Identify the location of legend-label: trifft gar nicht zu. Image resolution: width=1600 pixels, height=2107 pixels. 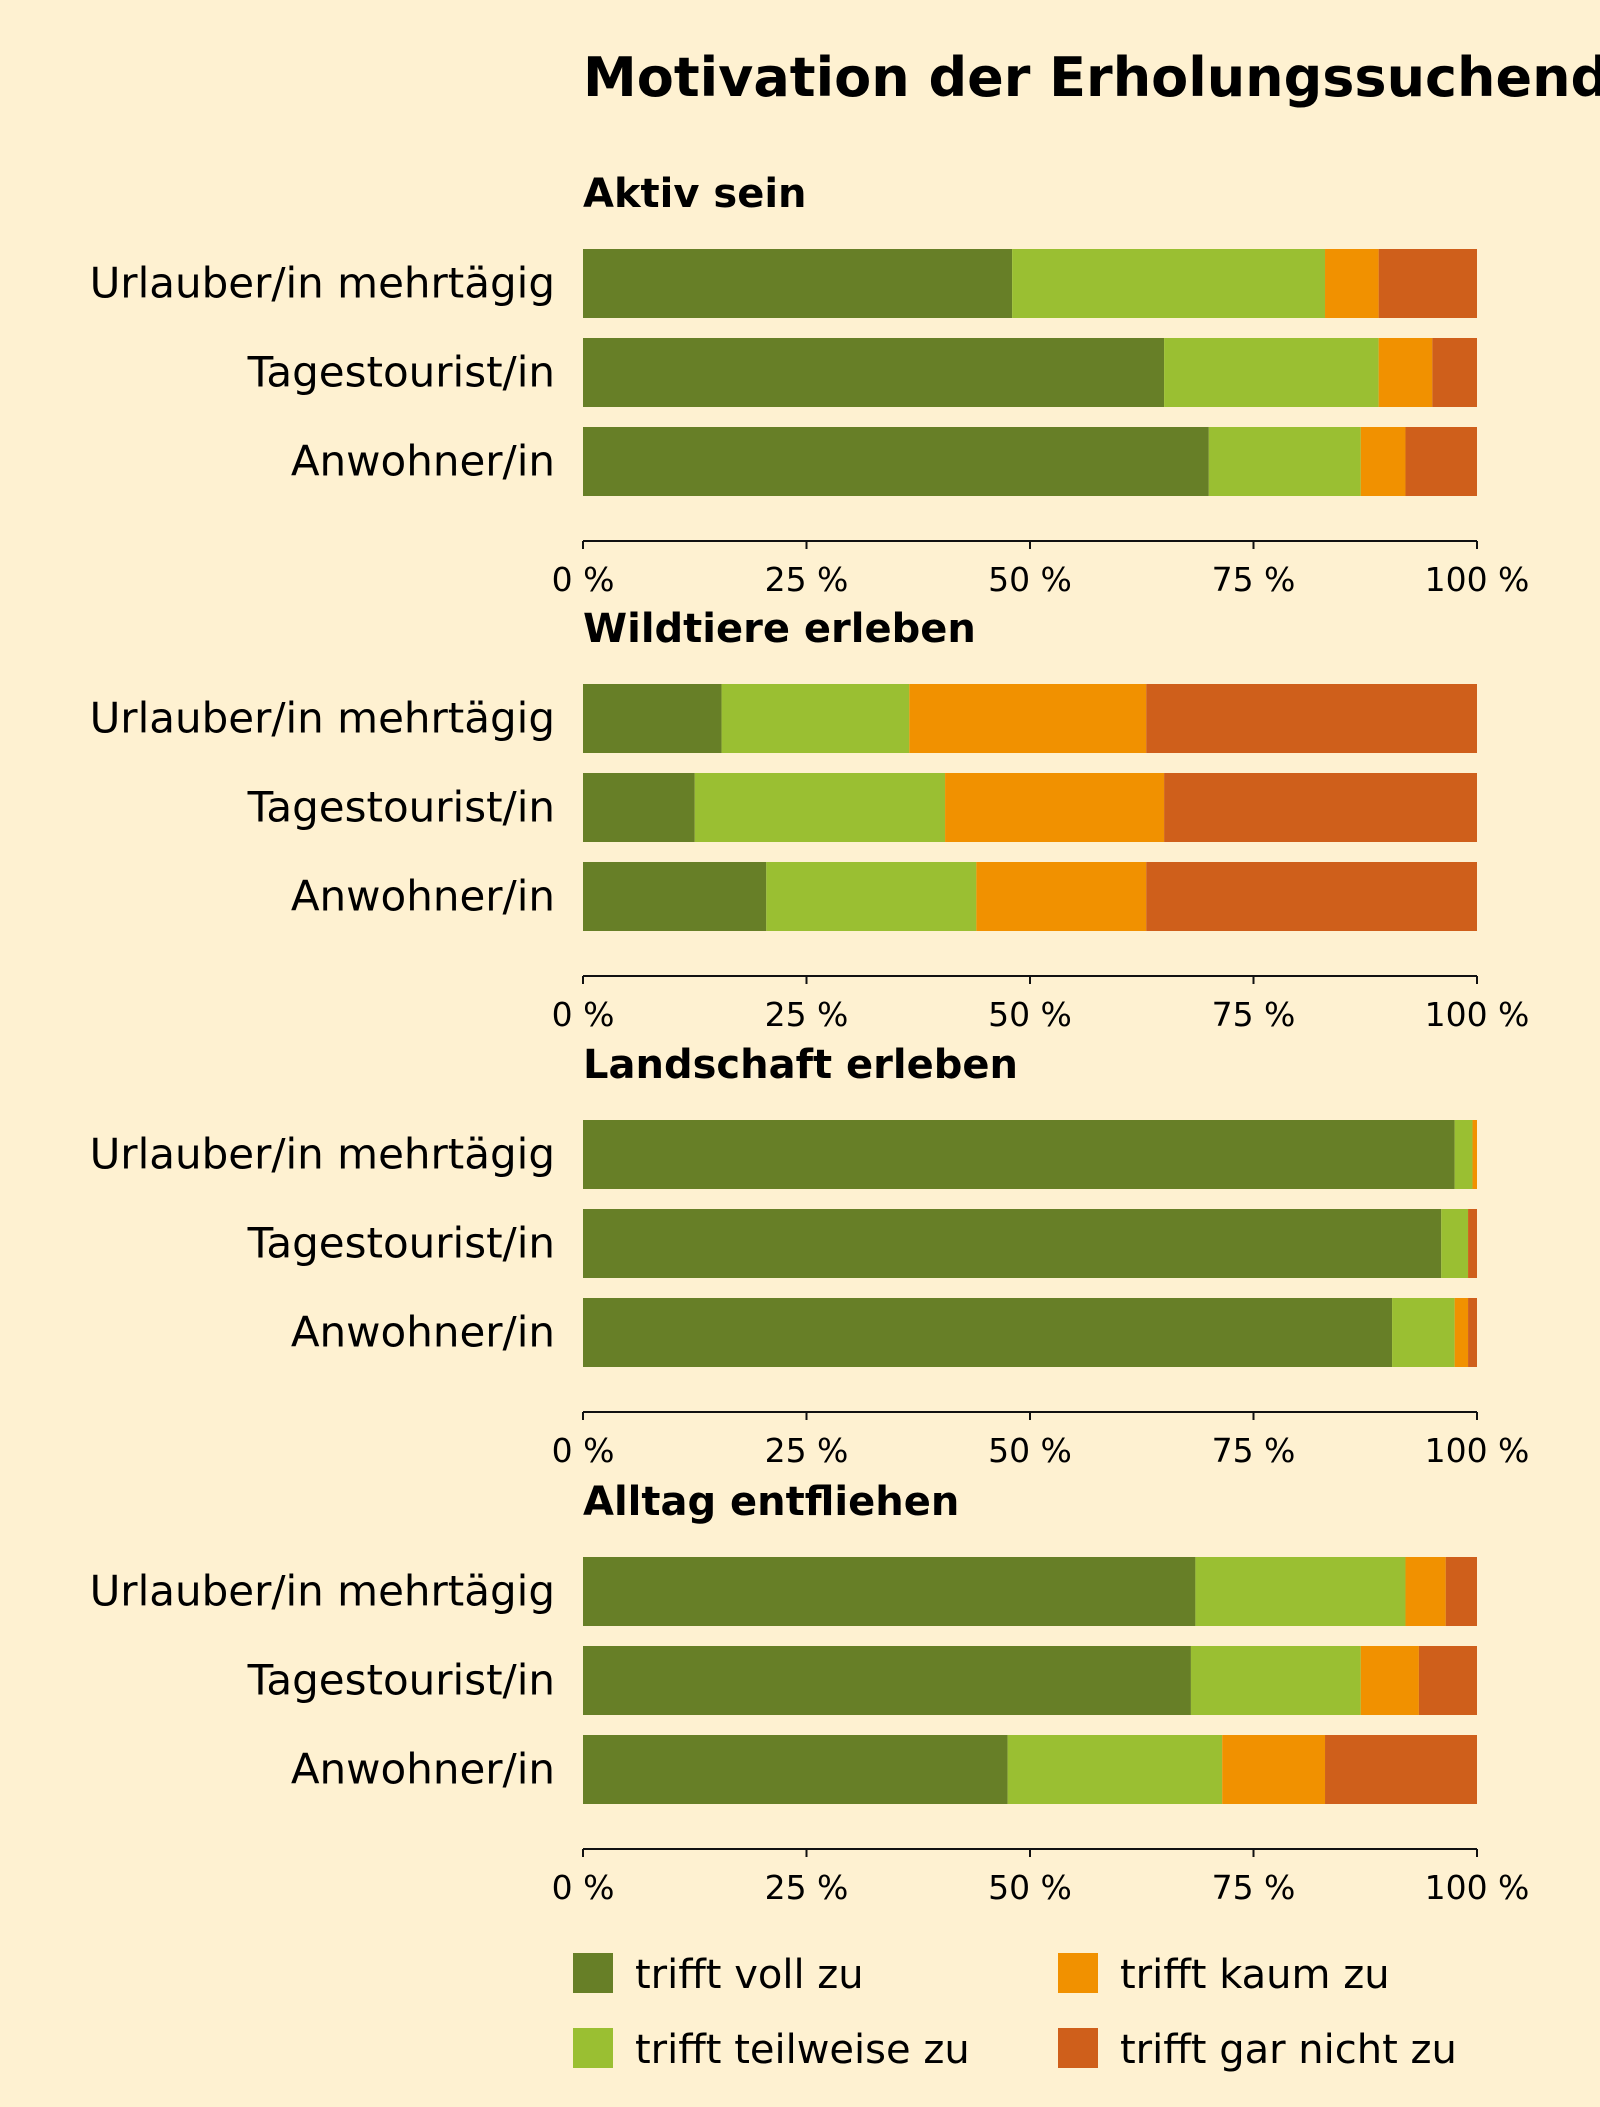
(1288, 2050).